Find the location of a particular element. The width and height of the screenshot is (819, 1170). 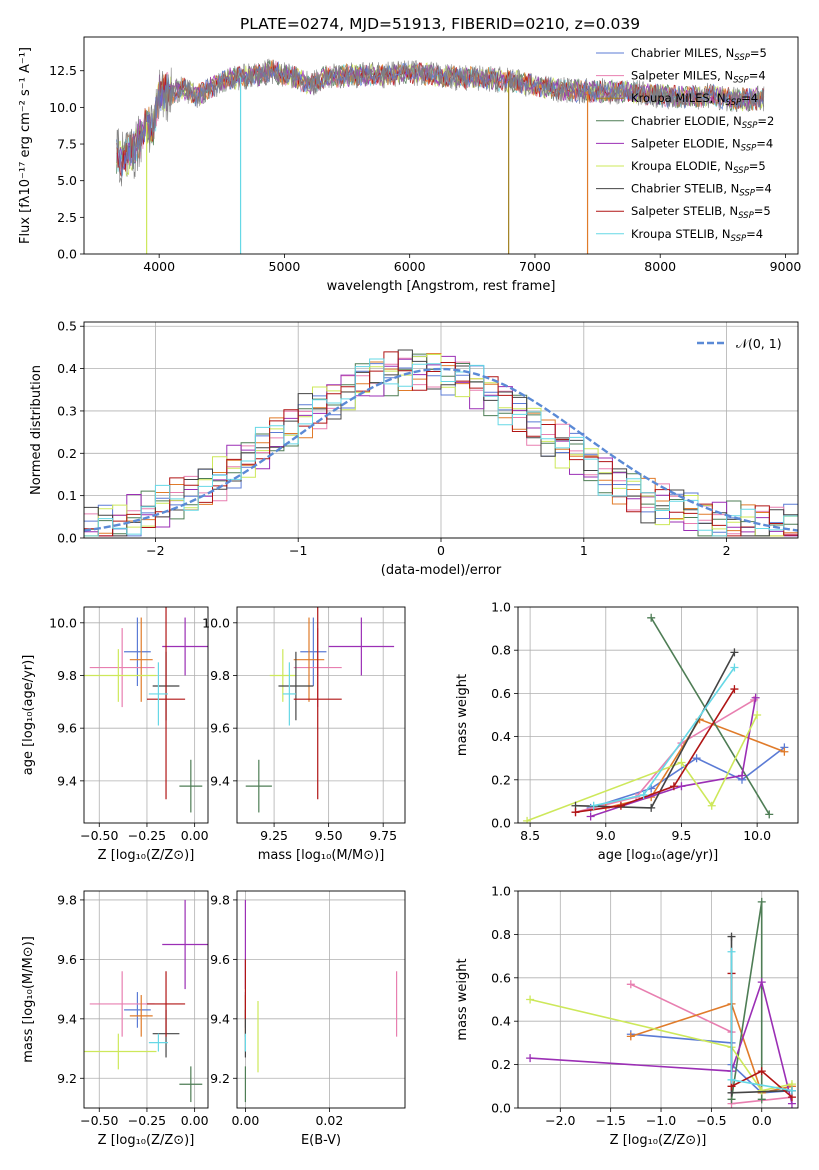

x-tick-label: −1 is located at coordinates (298, 550).